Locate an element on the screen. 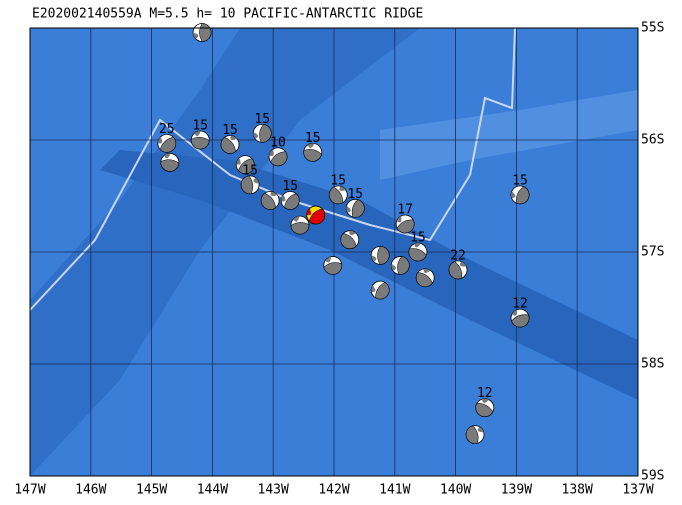  lon-label: 147W is located at coordinates (29, 490).